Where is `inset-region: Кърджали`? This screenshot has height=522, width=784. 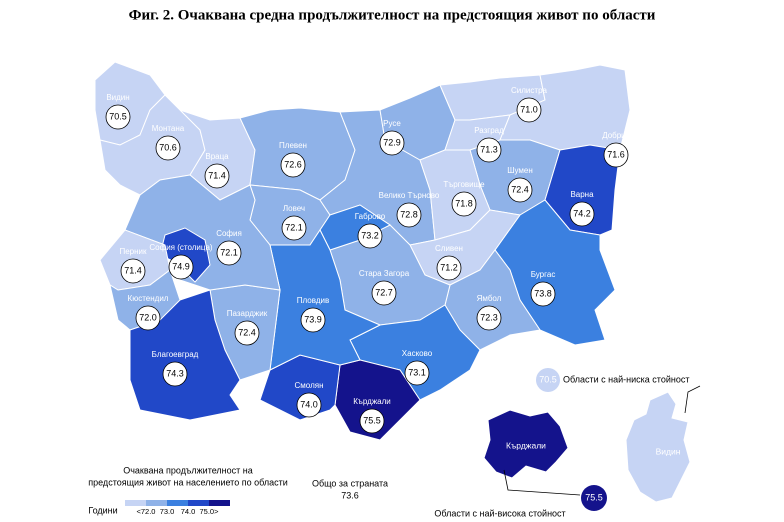 inset-region: Кърджали is located at coordinates (526, 445).